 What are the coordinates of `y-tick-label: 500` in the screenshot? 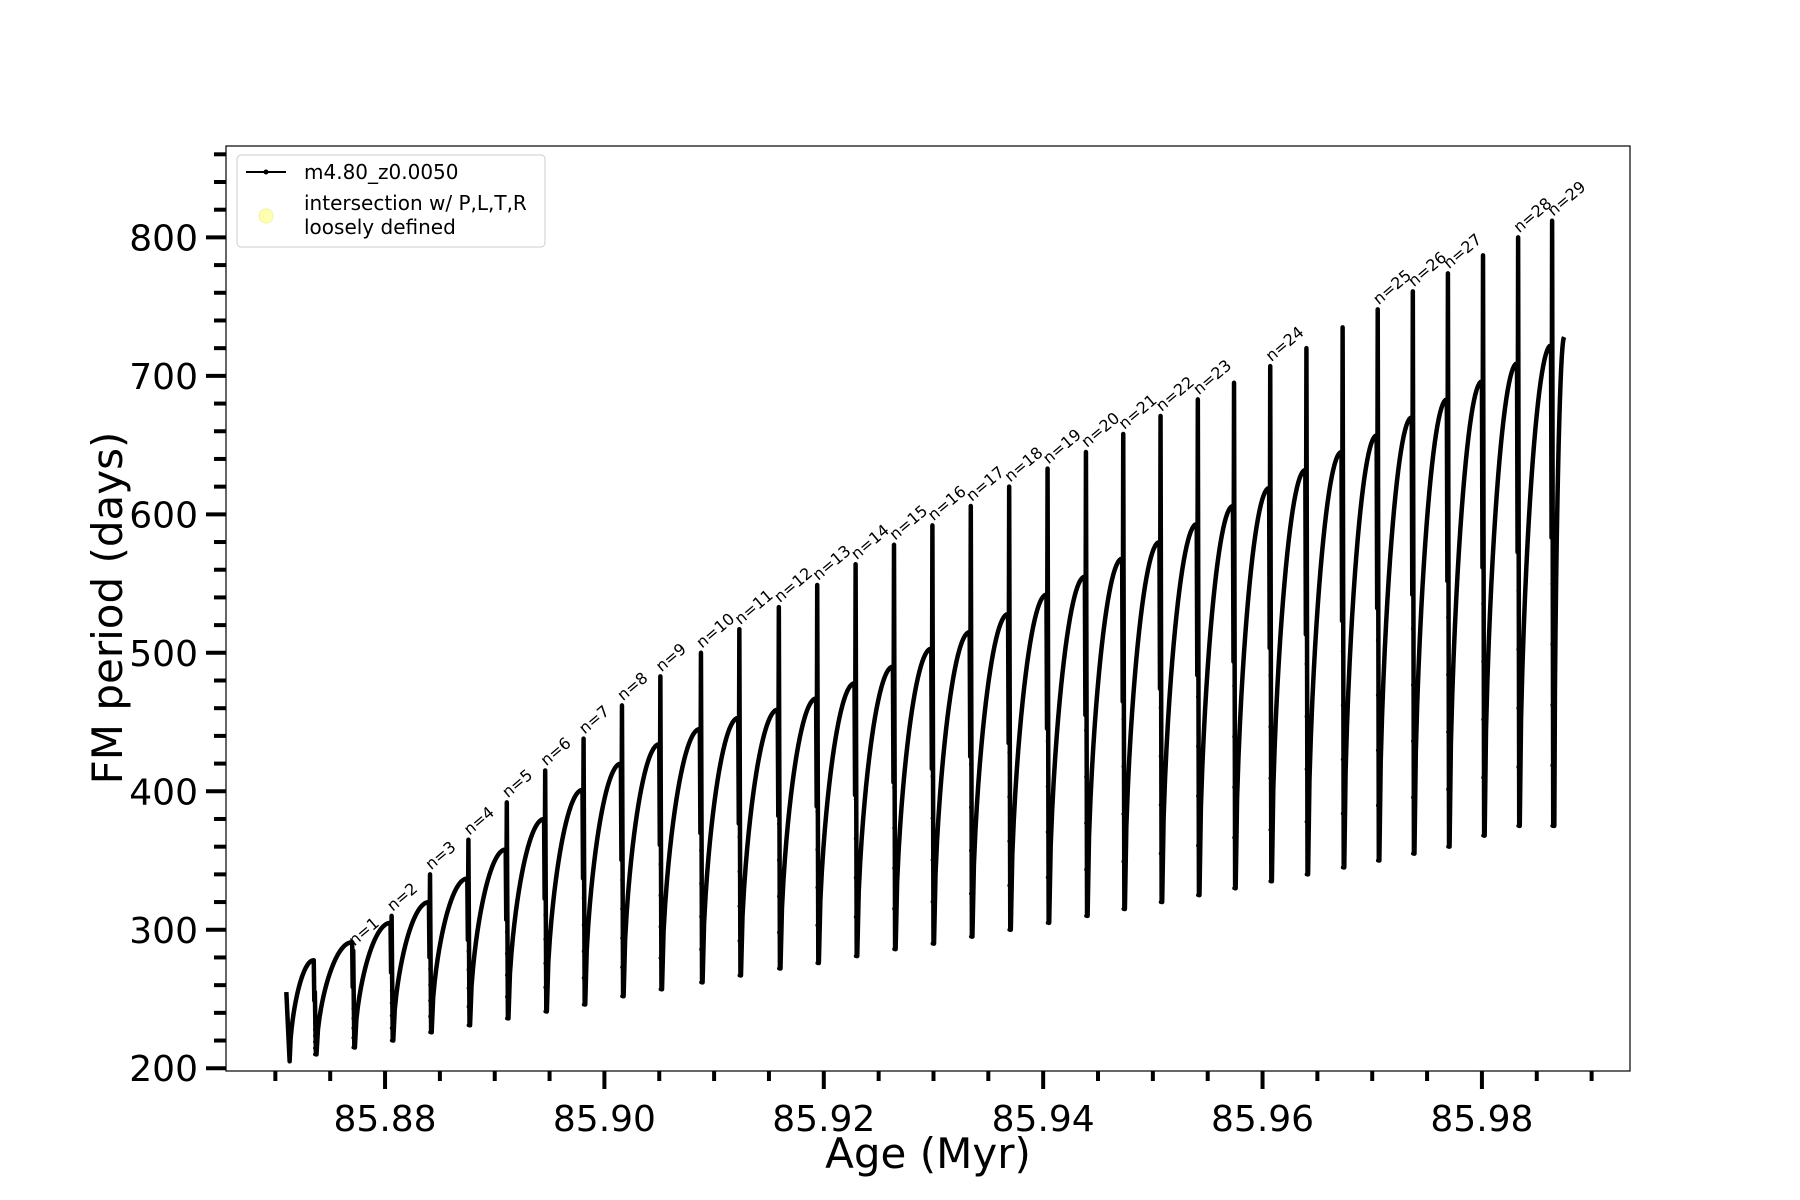 It's located at (163, 654).